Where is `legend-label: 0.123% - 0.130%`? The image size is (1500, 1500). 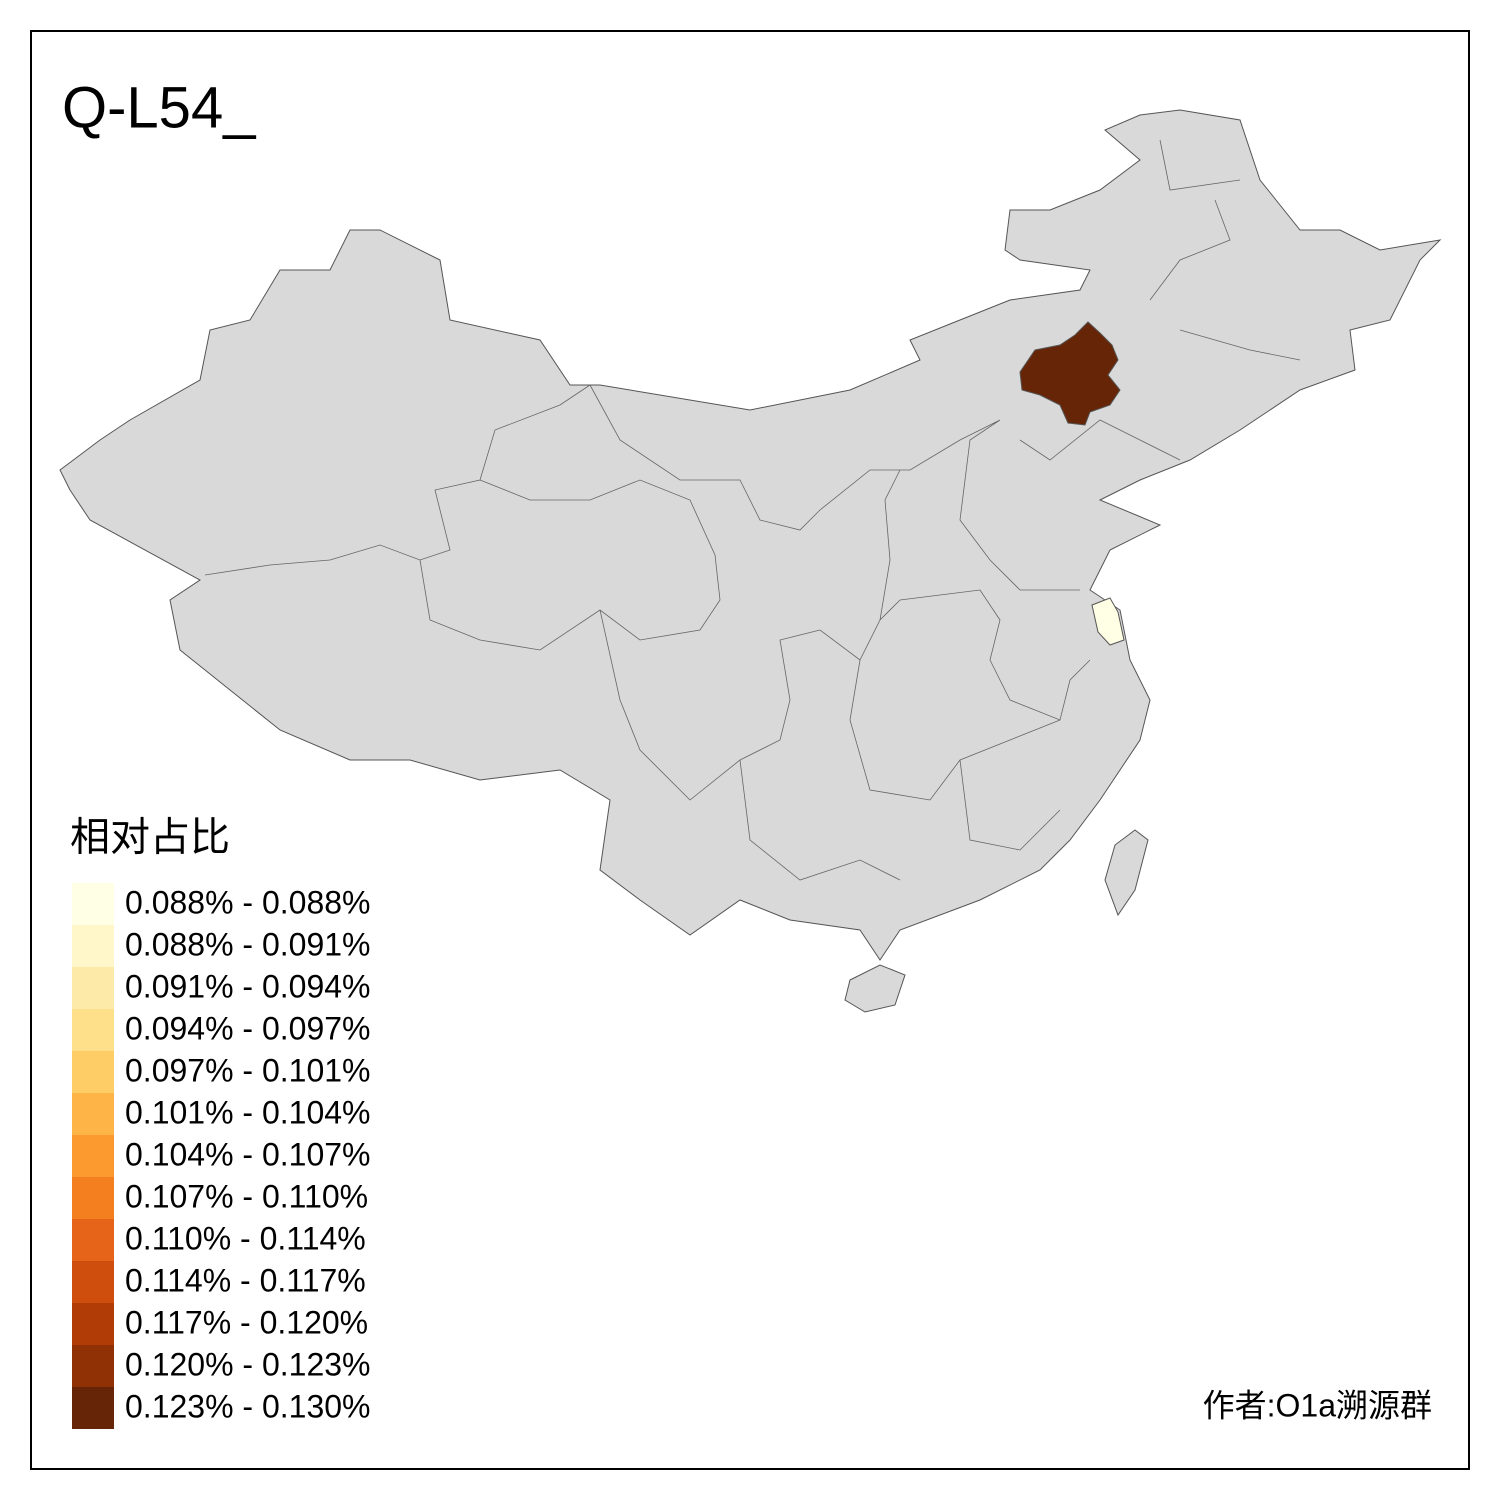
legend-label: 0.123% - 0.130% is located at coordinates (248, 1406).